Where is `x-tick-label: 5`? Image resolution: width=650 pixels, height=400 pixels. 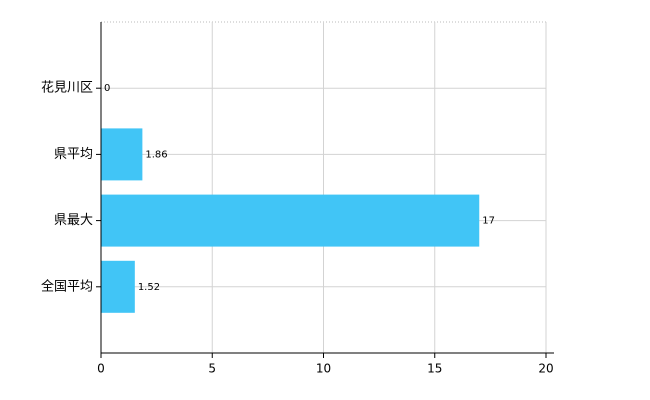 x-tick-label: 5 is located at coordinates (212, 369).